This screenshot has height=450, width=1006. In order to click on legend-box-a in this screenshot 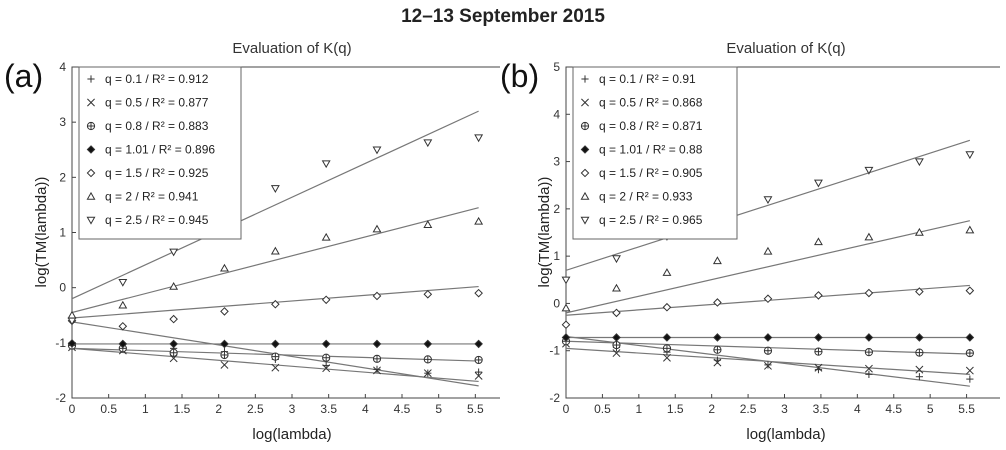, I will do `click(160, 153)`.